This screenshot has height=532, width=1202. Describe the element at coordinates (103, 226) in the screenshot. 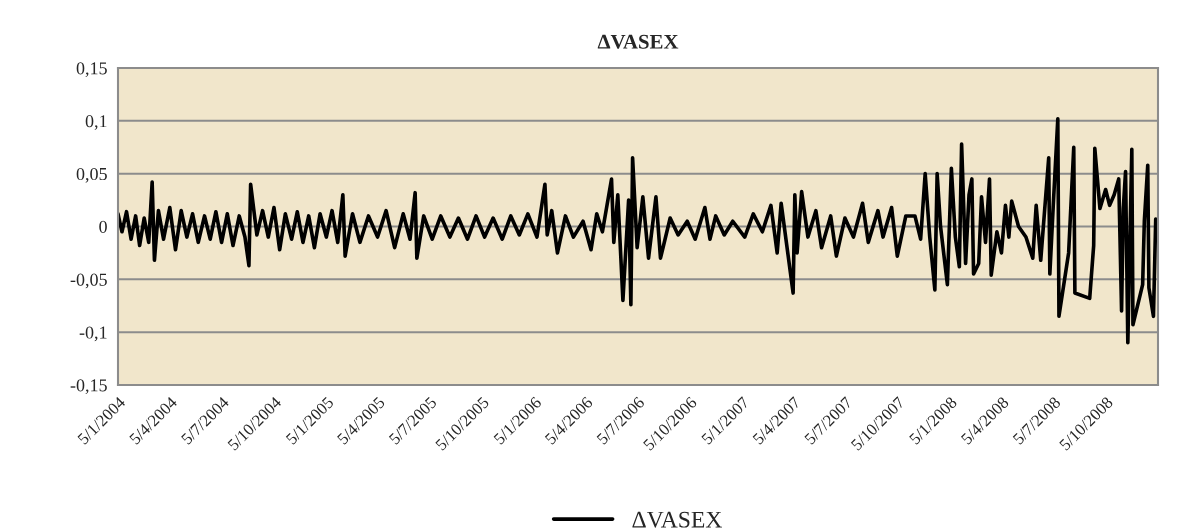

I see `y-tick-label: 0` at that location.